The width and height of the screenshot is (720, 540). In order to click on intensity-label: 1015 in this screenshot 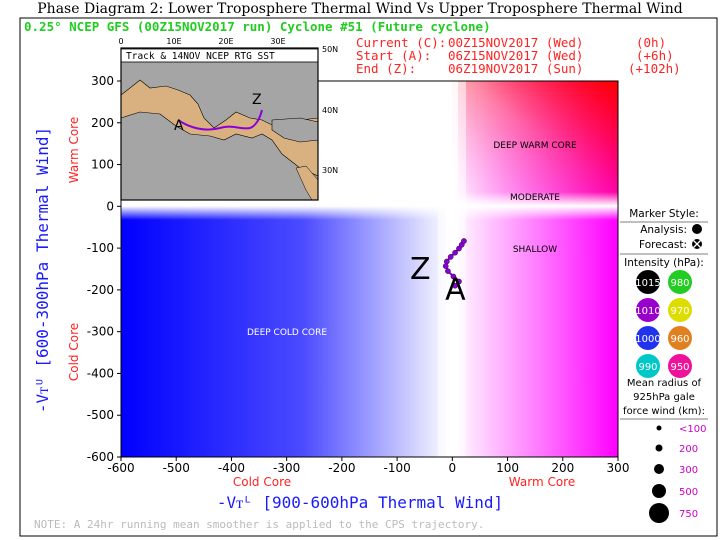, I will do `click(647, 283)`.